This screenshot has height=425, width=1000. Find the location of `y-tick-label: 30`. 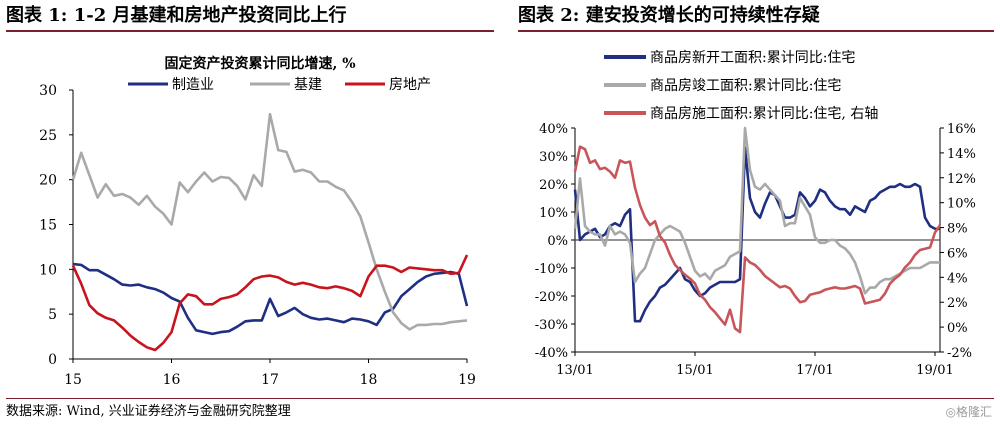

y-tick-label: 30 is located at coordinates (48, 91).